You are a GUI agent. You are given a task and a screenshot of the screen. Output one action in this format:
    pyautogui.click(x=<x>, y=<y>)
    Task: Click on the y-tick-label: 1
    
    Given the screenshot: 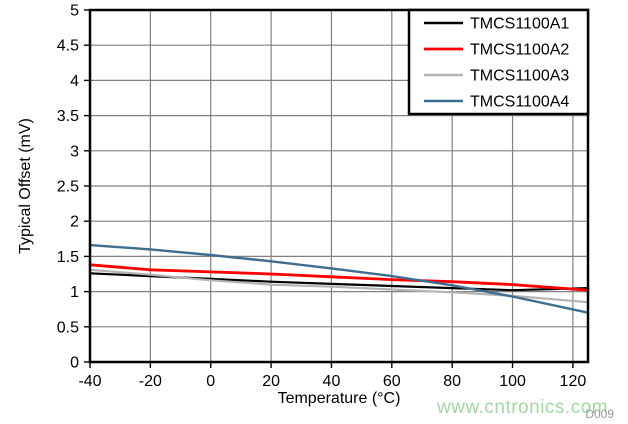 What is the action you would take?
    pyautogui.click(x=74, y=292)
    